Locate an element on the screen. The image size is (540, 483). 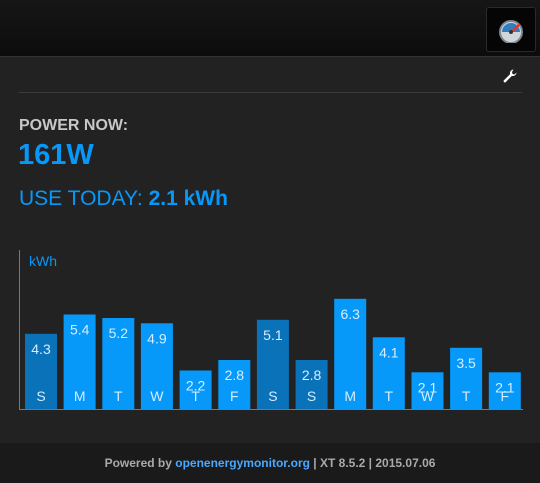
bar-value-label: 5.1 is located at coordinates (273, 335).